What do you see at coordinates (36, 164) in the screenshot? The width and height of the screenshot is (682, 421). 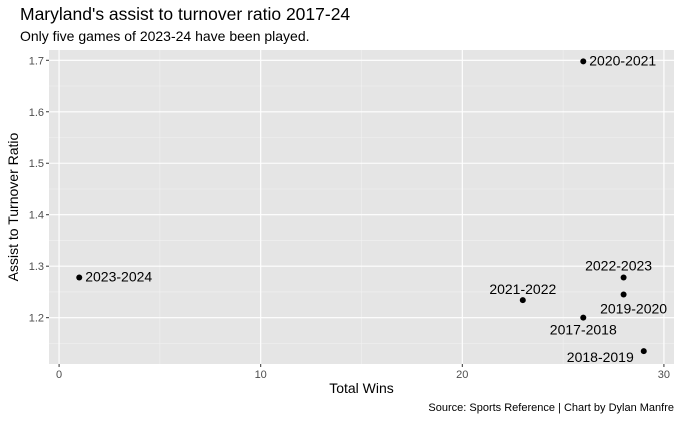 I see `y-tick-label: 1.5` at bounding box center [36, 164].